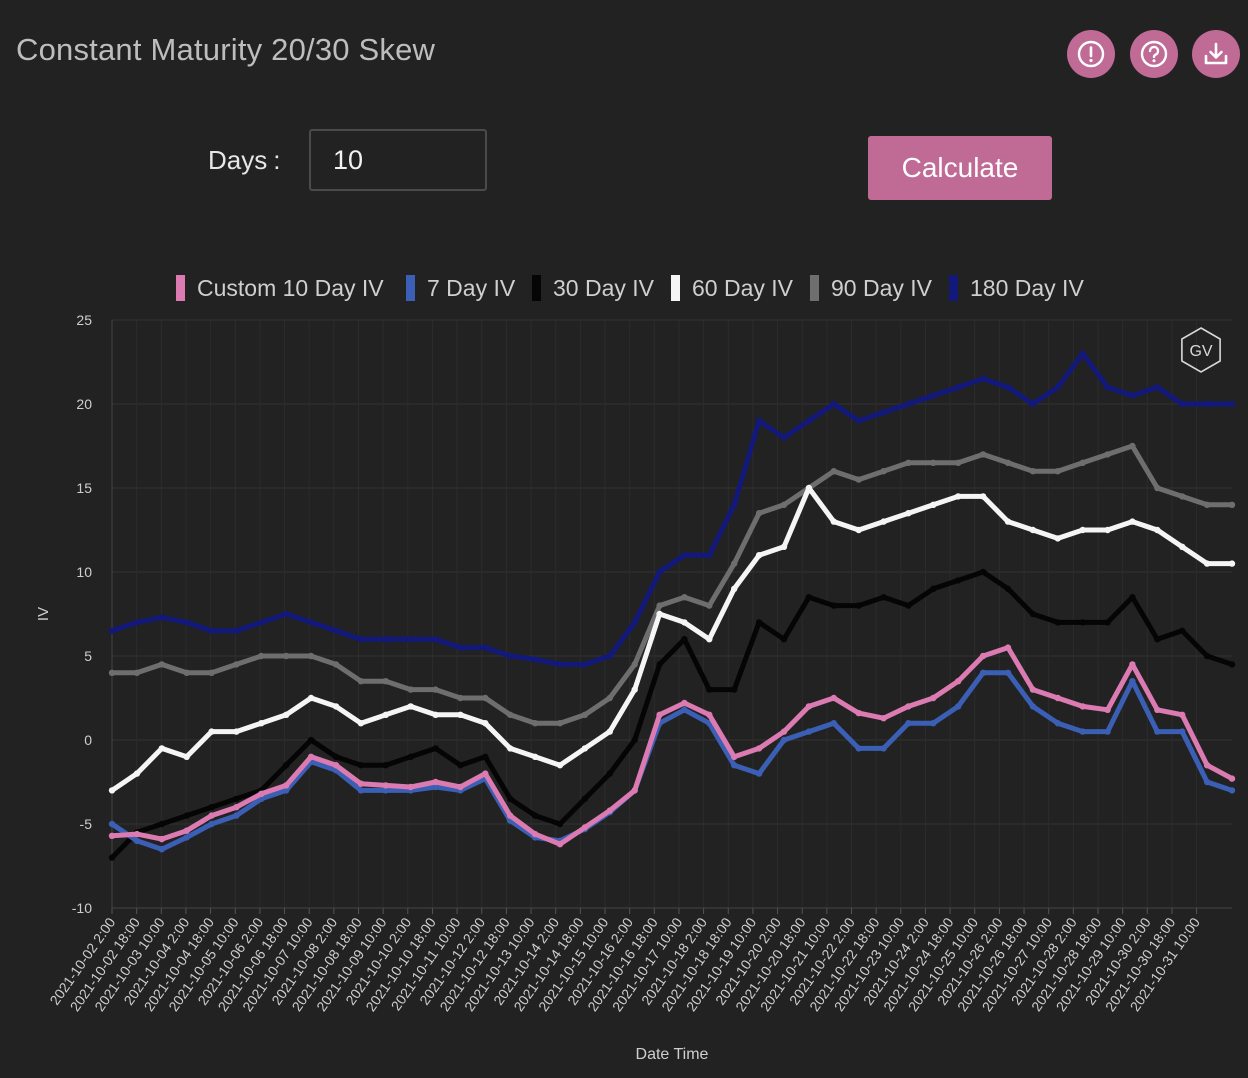  Describe the element at coordinates (290, 288) in the screenshot. I see `legend-label: Custom 10 Day IV` at that location.